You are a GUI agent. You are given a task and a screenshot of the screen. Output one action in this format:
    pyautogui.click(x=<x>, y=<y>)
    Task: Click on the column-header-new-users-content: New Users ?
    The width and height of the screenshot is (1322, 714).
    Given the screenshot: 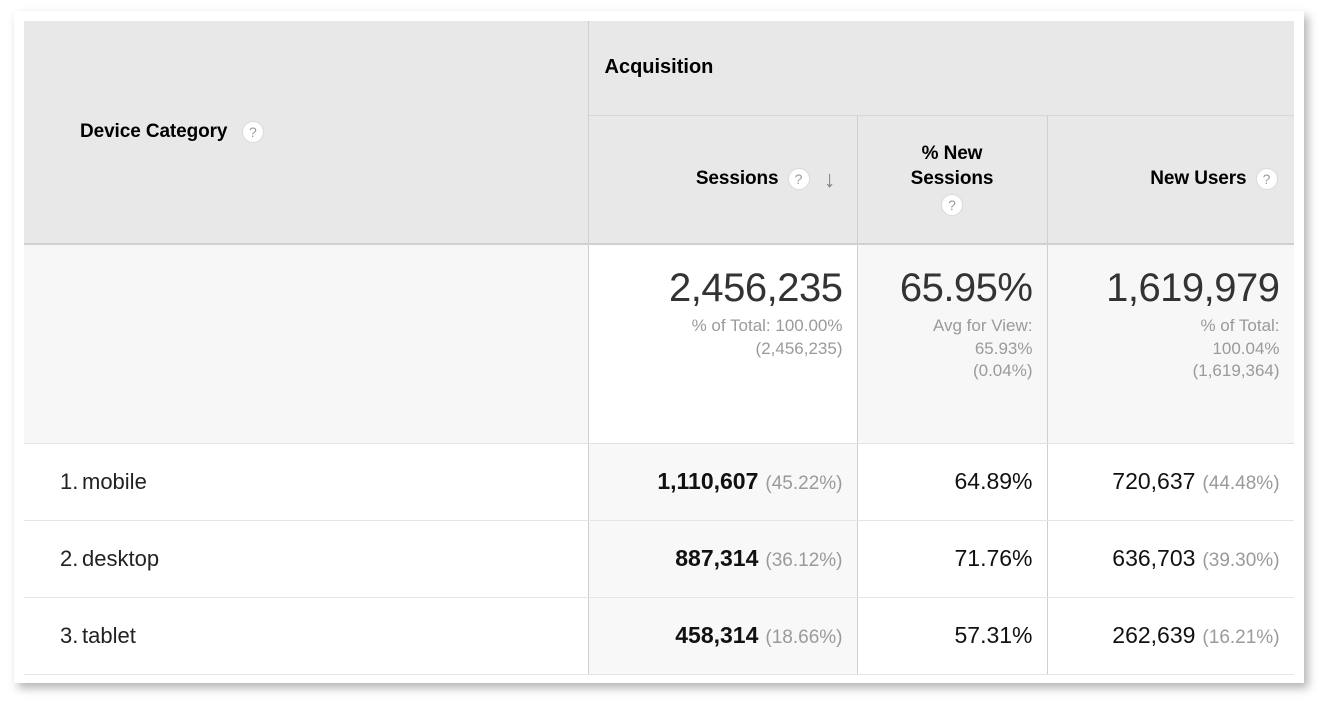 What is the action you would take?
    pyautogui.click(x=1171, y=179)
    